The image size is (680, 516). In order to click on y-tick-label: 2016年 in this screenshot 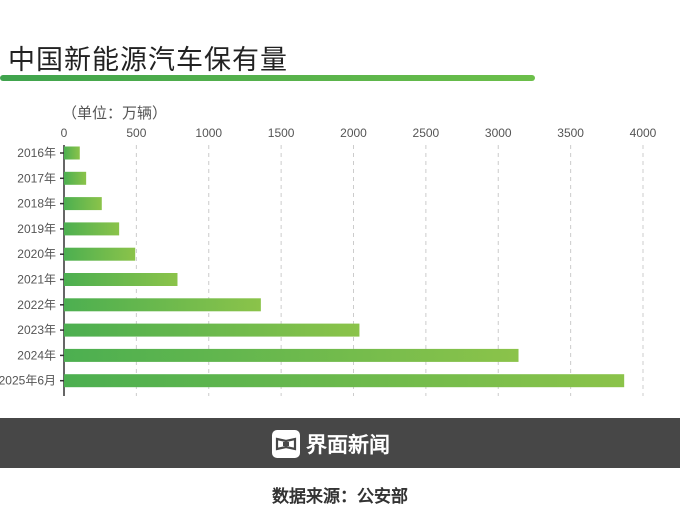, I will do `click(36, 153)`.